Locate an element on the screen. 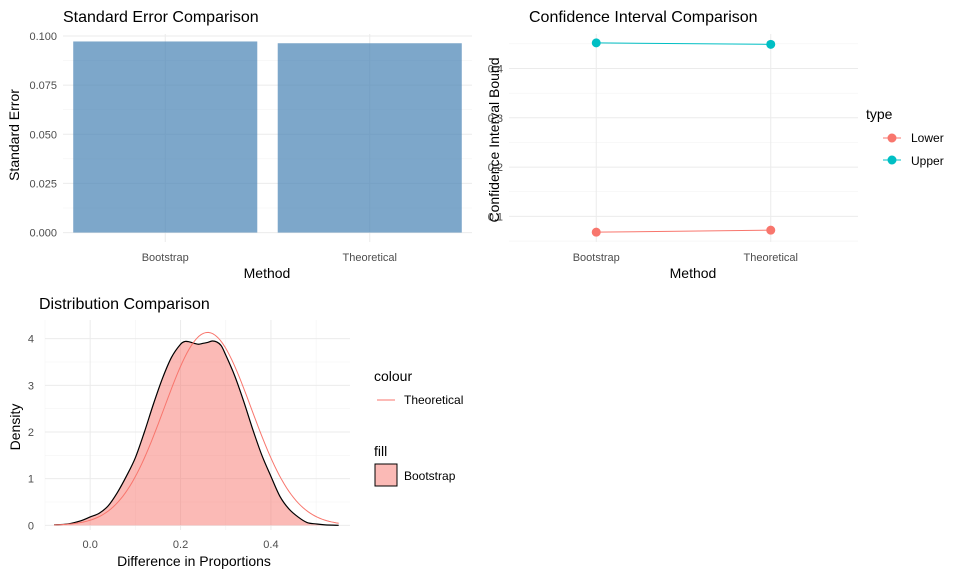  dist-theoretical-curve is located at coordinates (196, 428).